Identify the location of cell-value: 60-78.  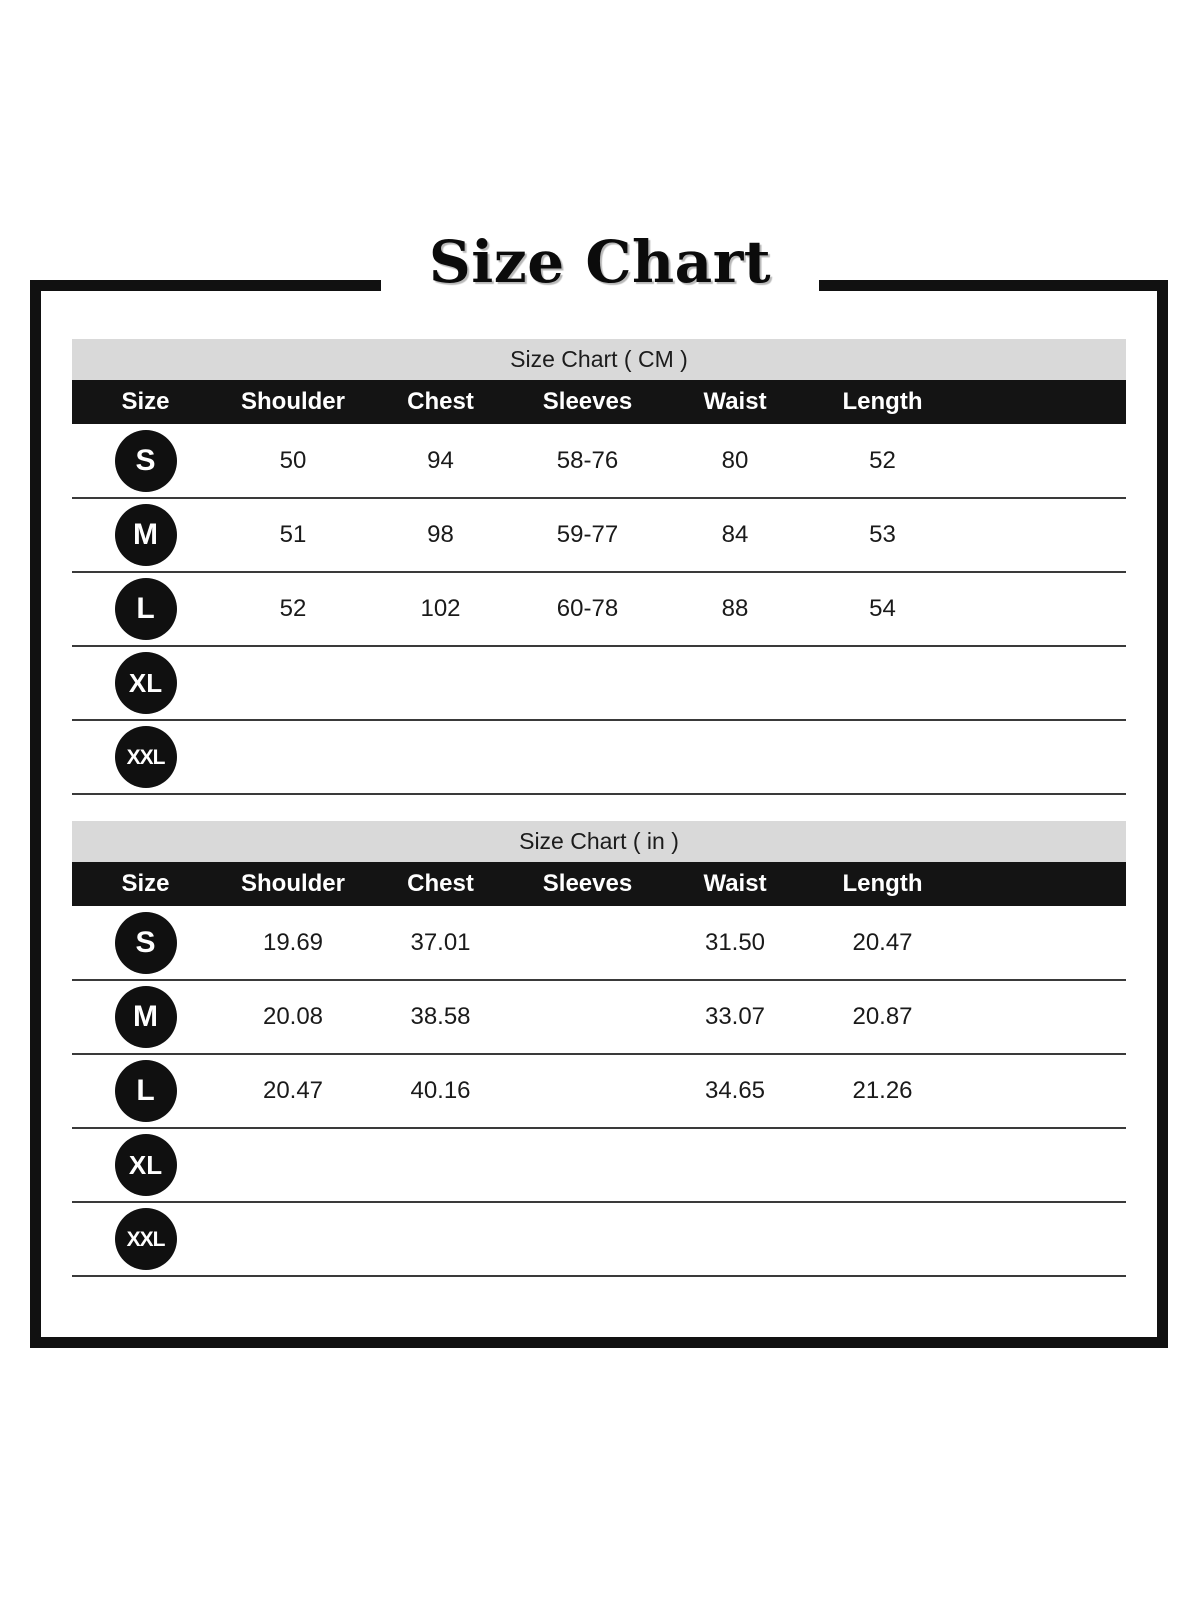
(587, 608).